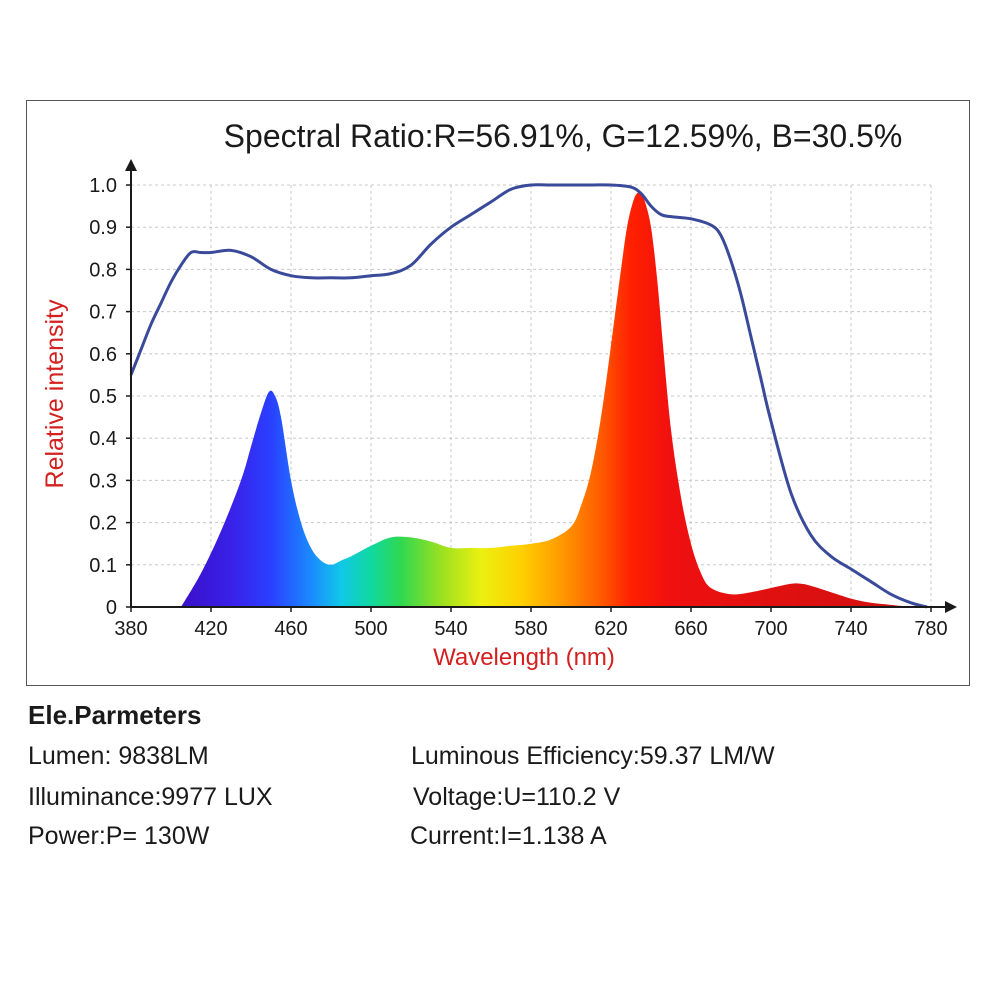  Describe the element at coordinates (111, 608) in the screenshot. I see `y-tick-label: 0` at that location.